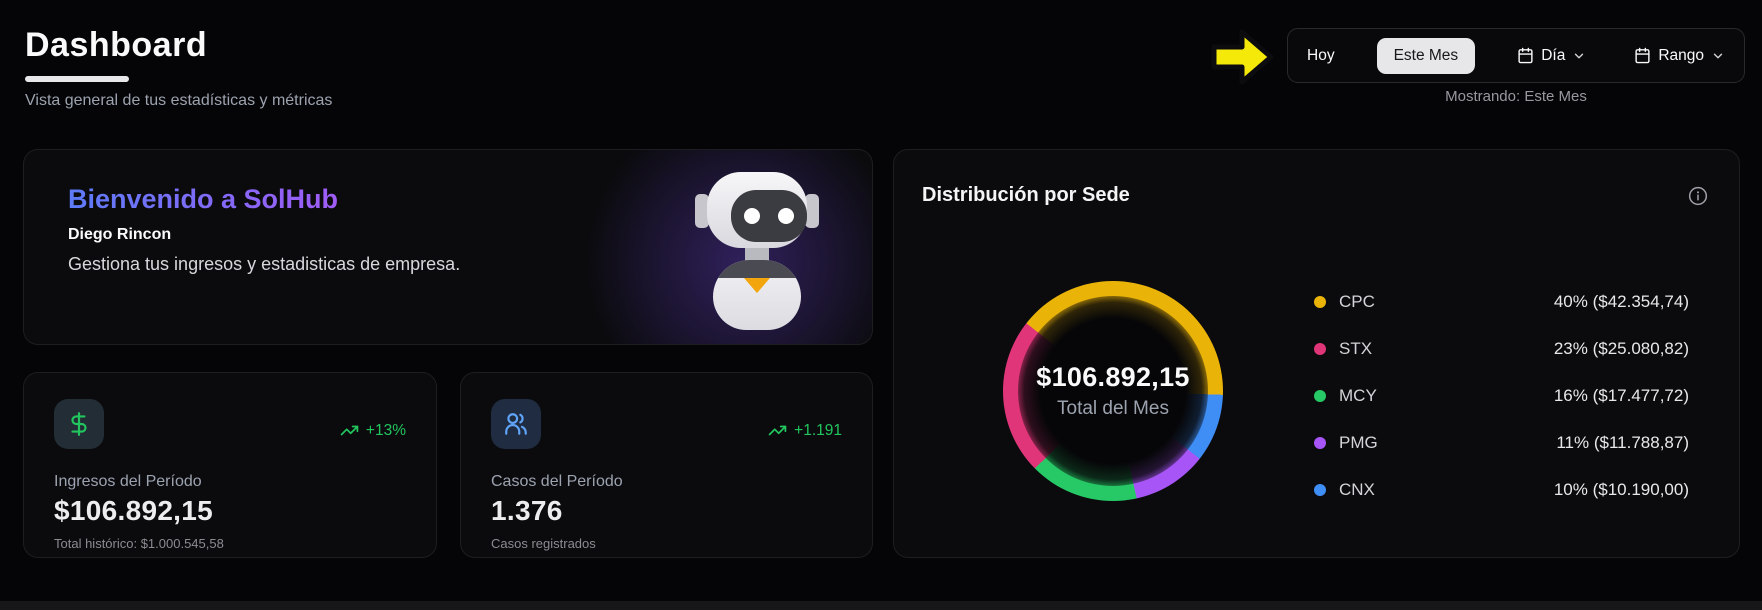 The height and width of the screenshot is (610, 1762). I want to click on stat-delta-badge: +13%, so click(373, 430).